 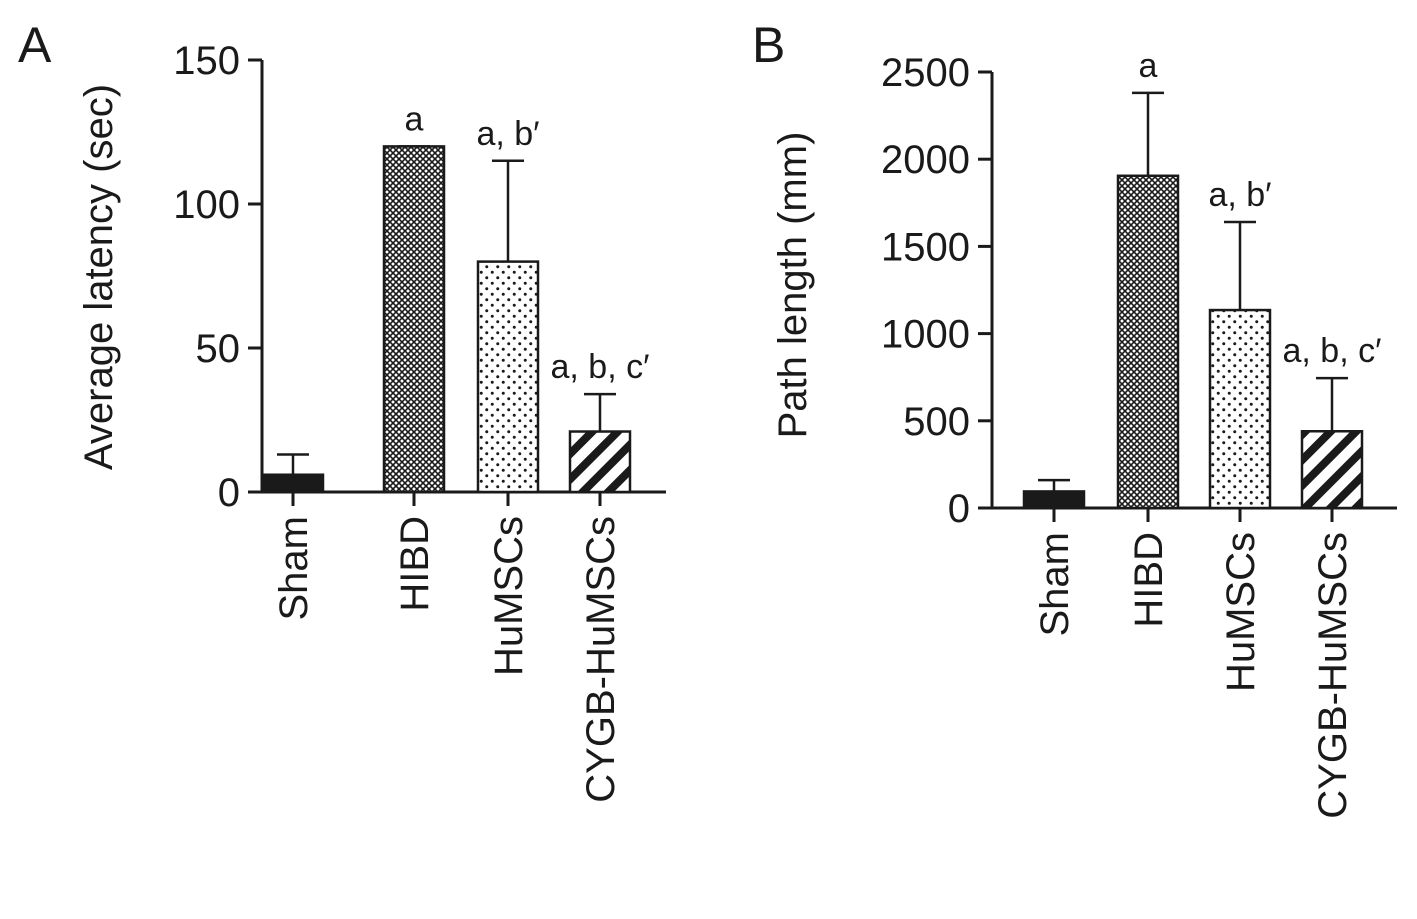 I want to click on bar-sham-a, so click(x=293, y=483).